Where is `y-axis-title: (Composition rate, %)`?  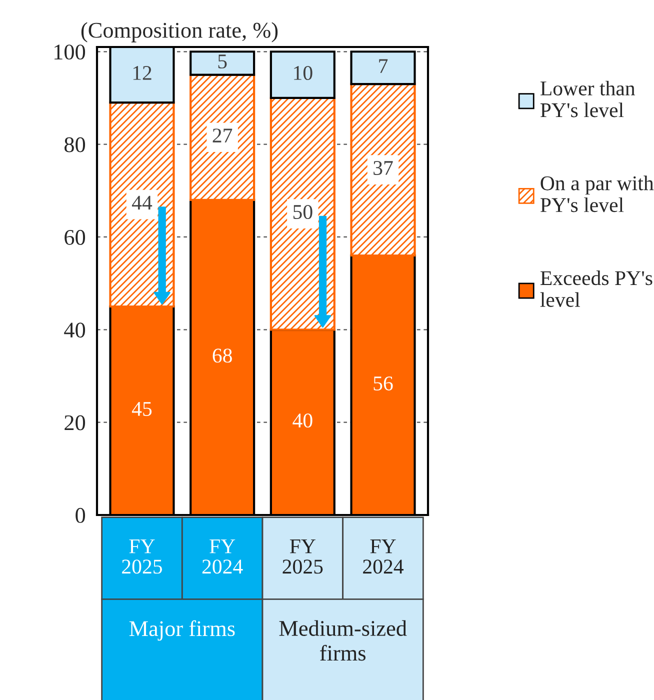 y-axis-title: (Composition rate, %) is located at coordinates (179, 32).